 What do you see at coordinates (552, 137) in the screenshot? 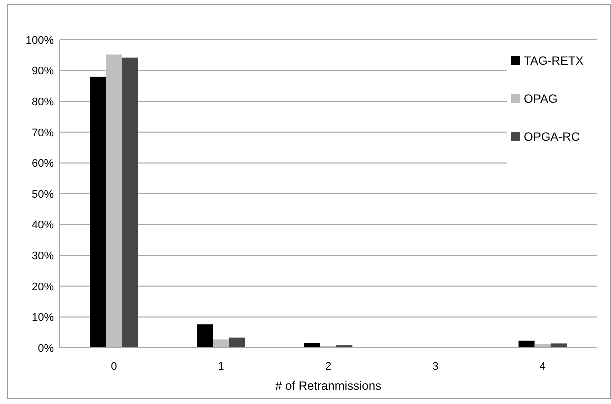
I see `legend-label: OPGA-RC` at bounding box center [552, 137].